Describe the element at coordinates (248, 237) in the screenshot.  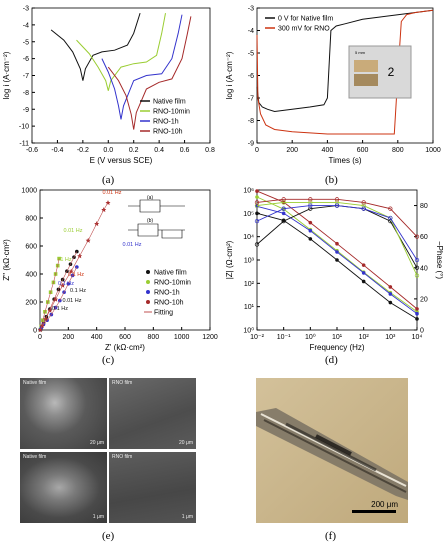
I see `y-tick-label: 10⁴` at that location.